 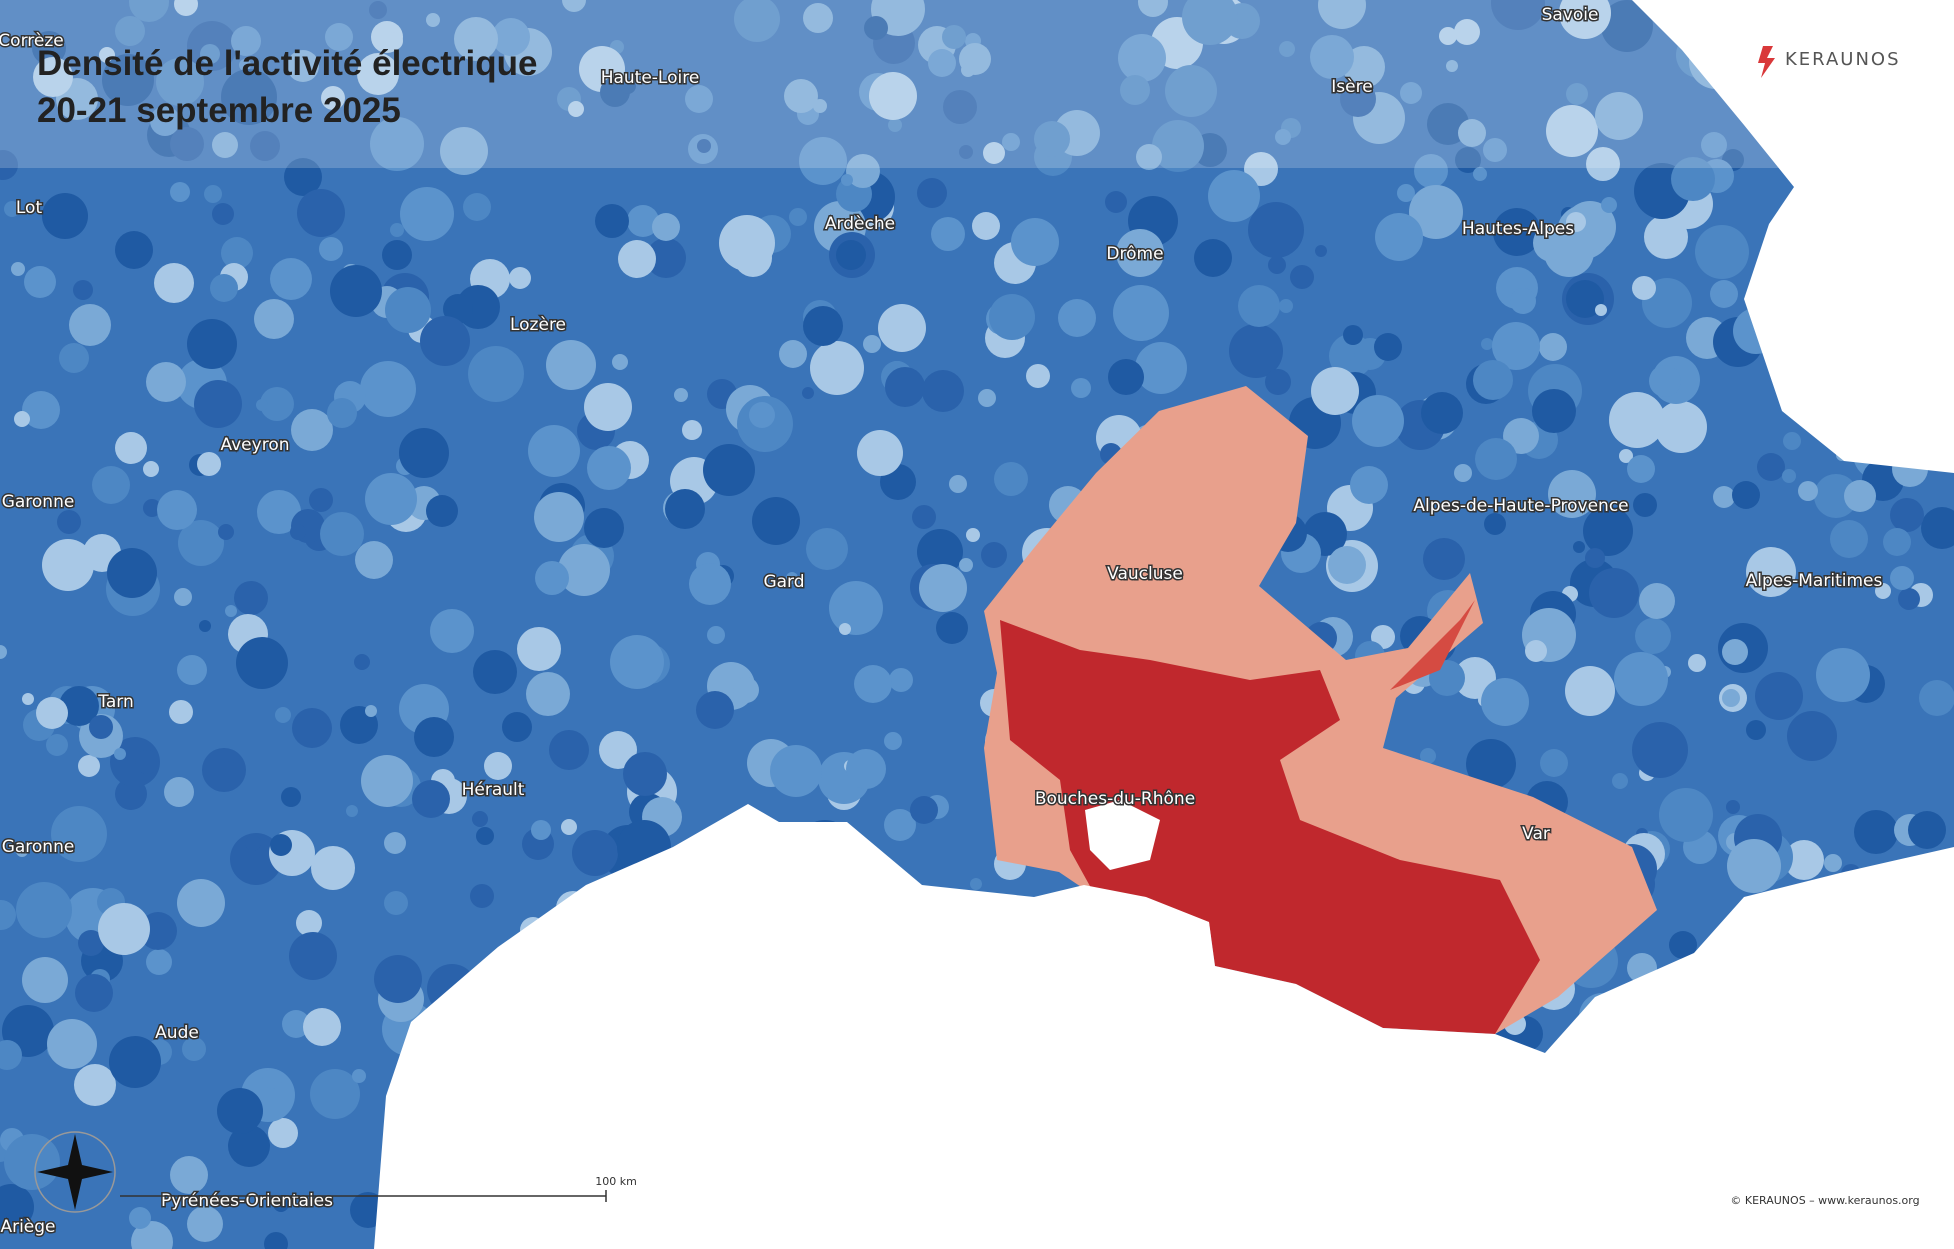 What do you see at coordinates (1843, 59) in the screenshot?
I see `logo: KERAUNOS` at bounding box center [1843, 59].